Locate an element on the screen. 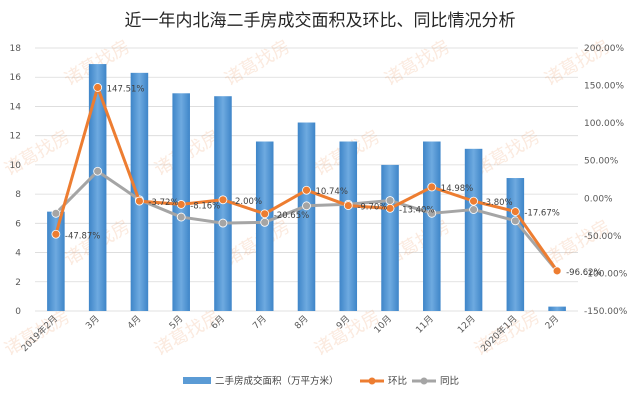  mom-label-1: -47.87% is located at coordinates (82, 236).